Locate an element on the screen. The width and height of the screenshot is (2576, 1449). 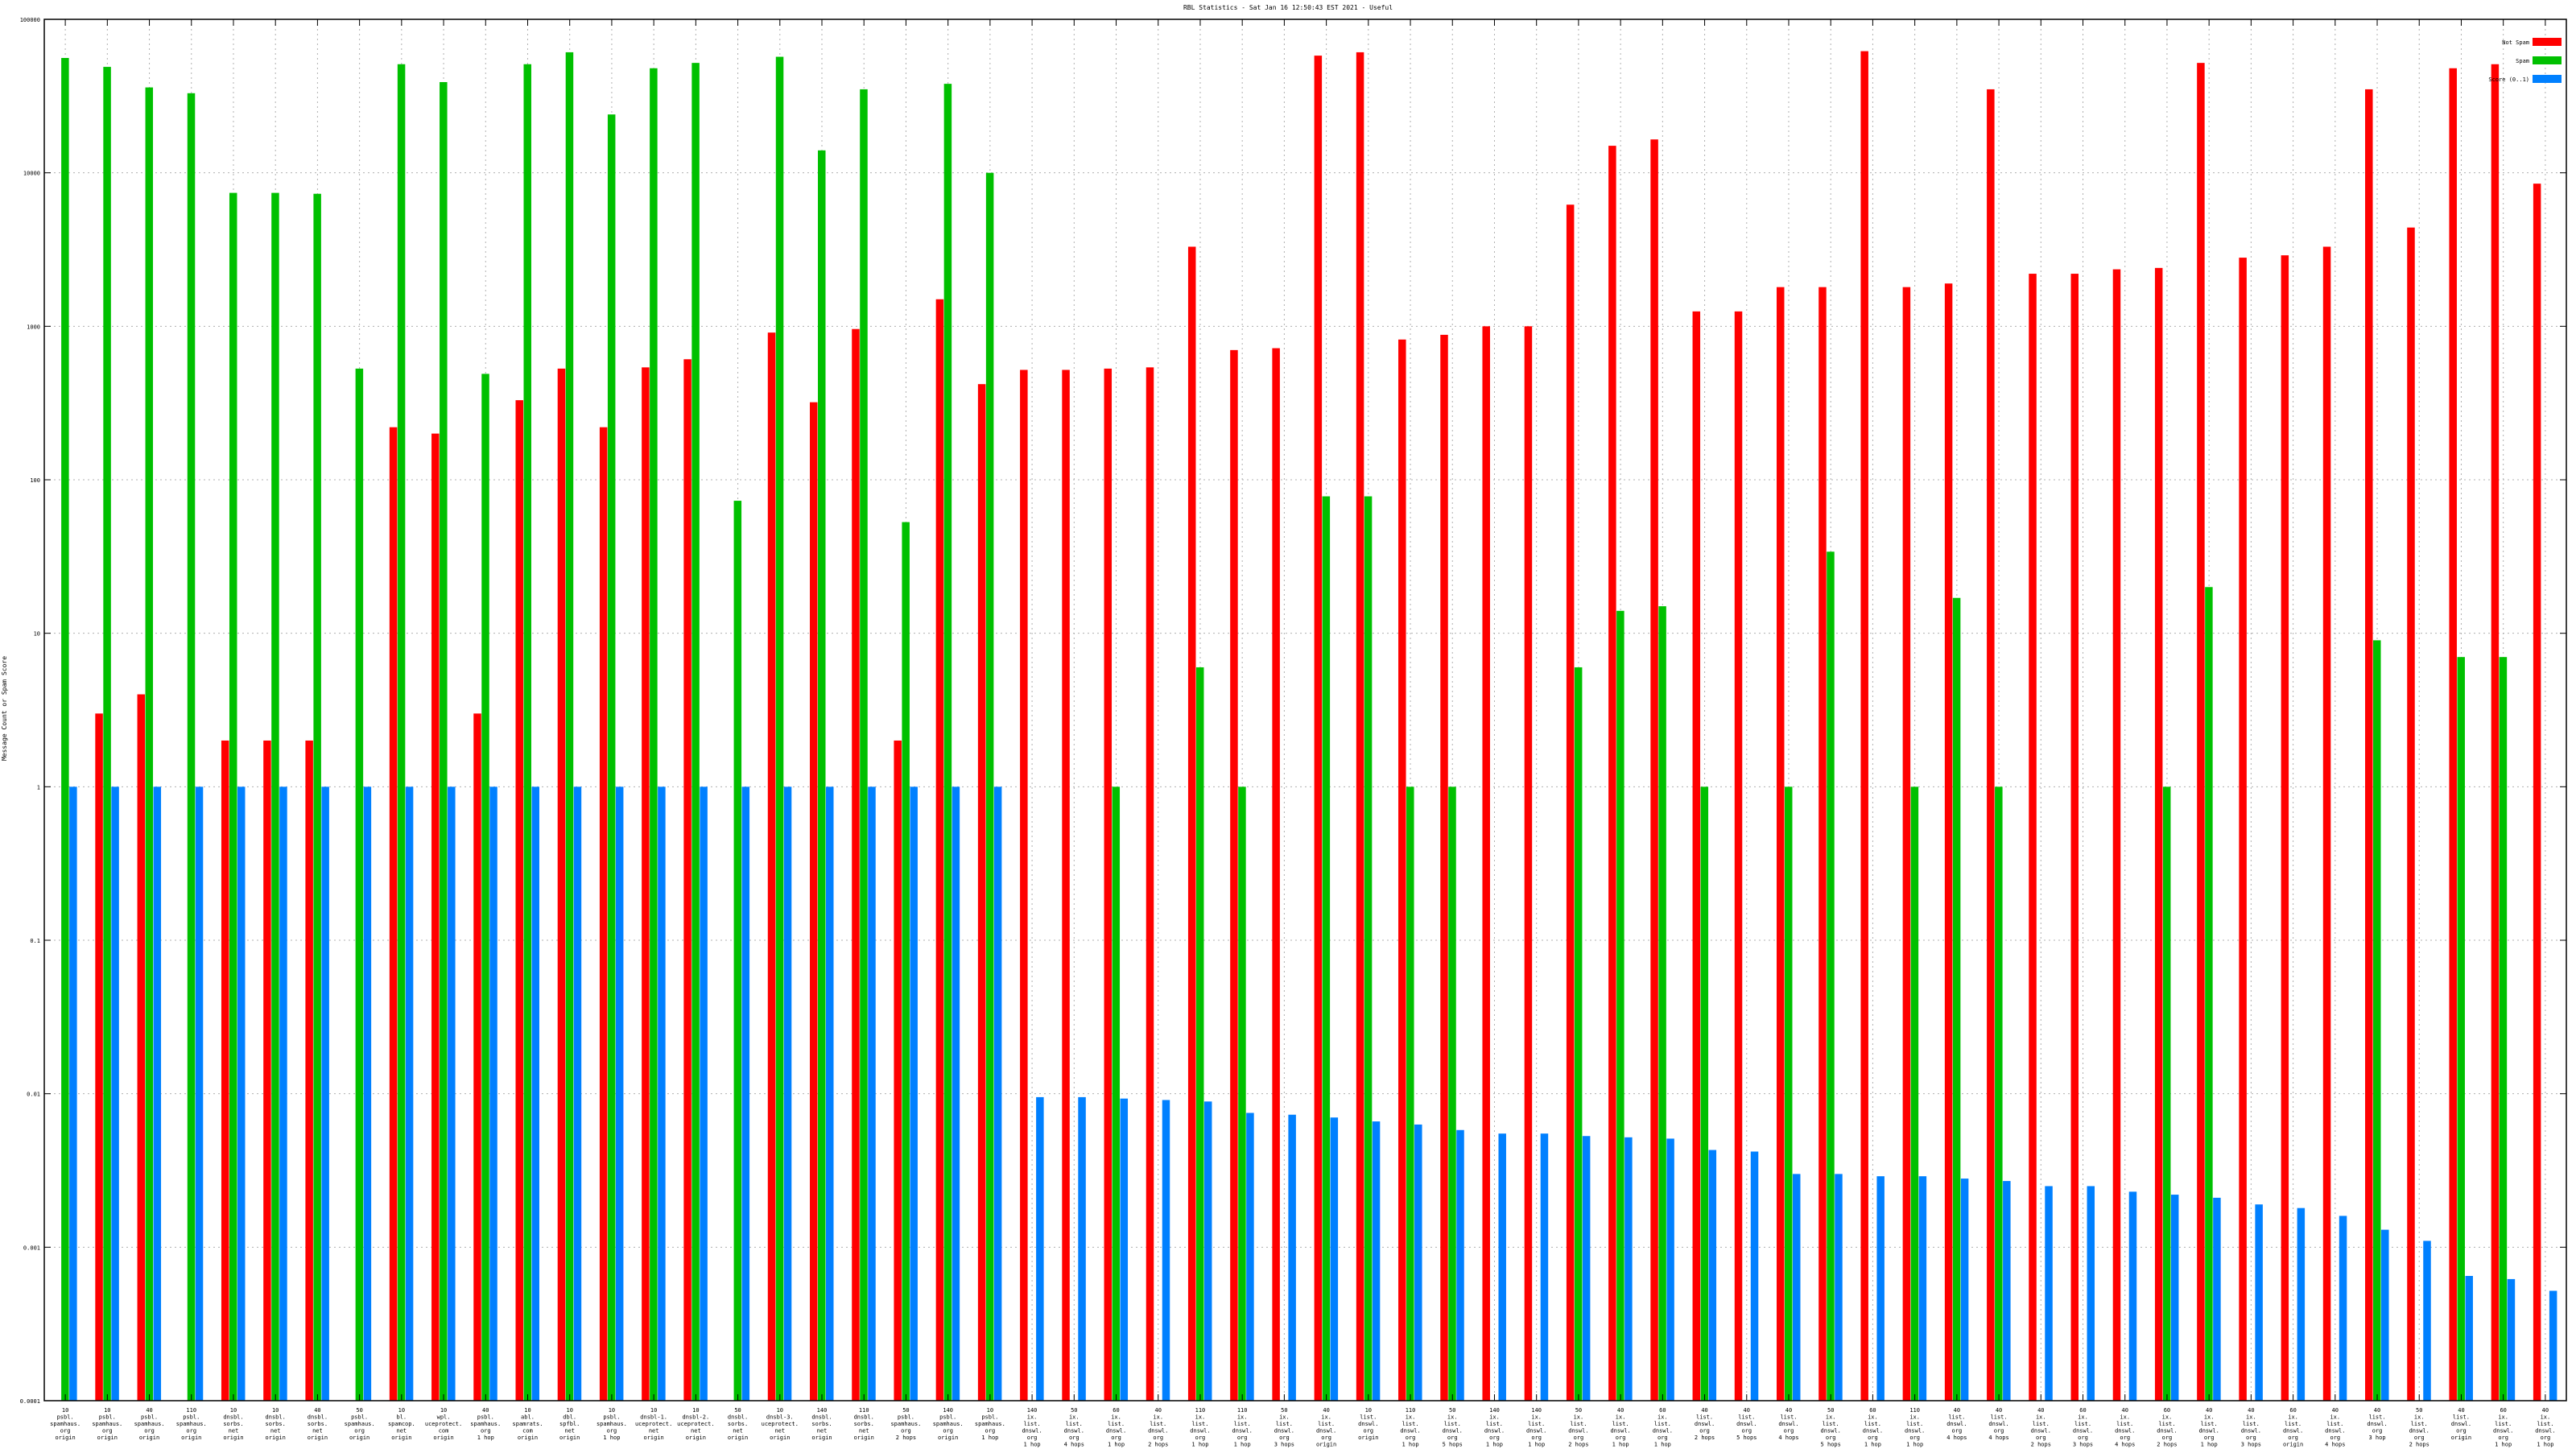
x-tick-label: 140 dnsbl. sorbs. net origin is located at coordinates (821, 1424).